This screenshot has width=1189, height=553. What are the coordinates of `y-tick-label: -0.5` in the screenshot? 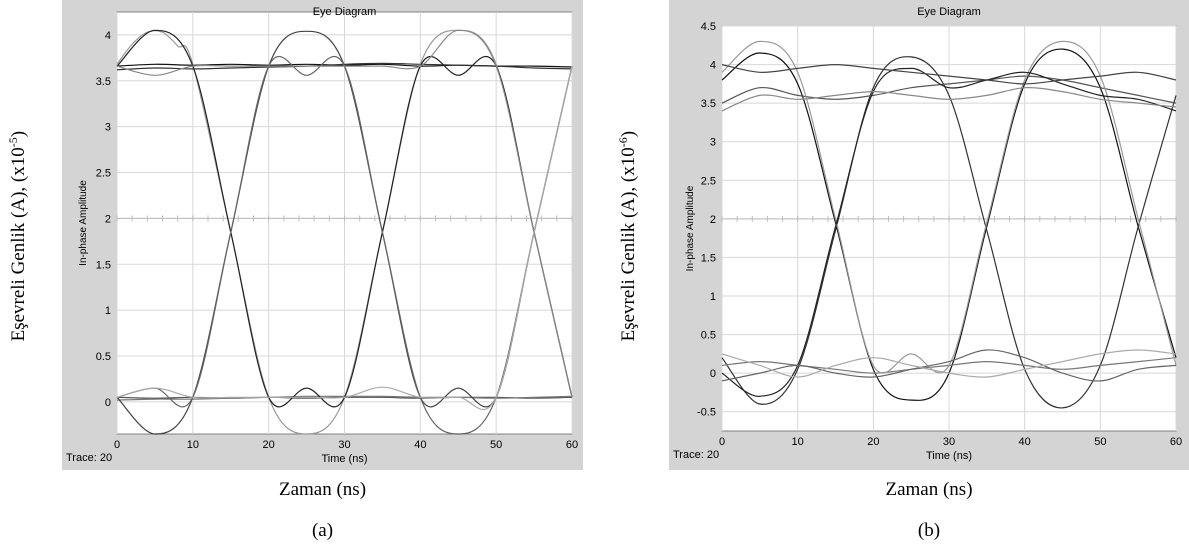 It's located at (706, 413).